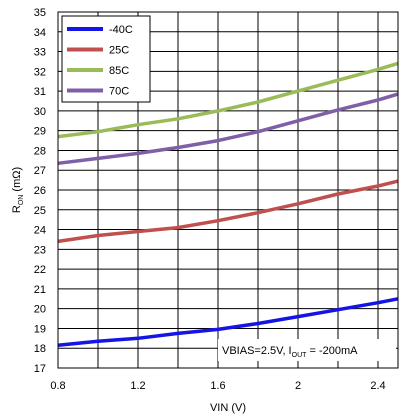  I want to click on x-tick-label: 1.2, so click(137, 386).